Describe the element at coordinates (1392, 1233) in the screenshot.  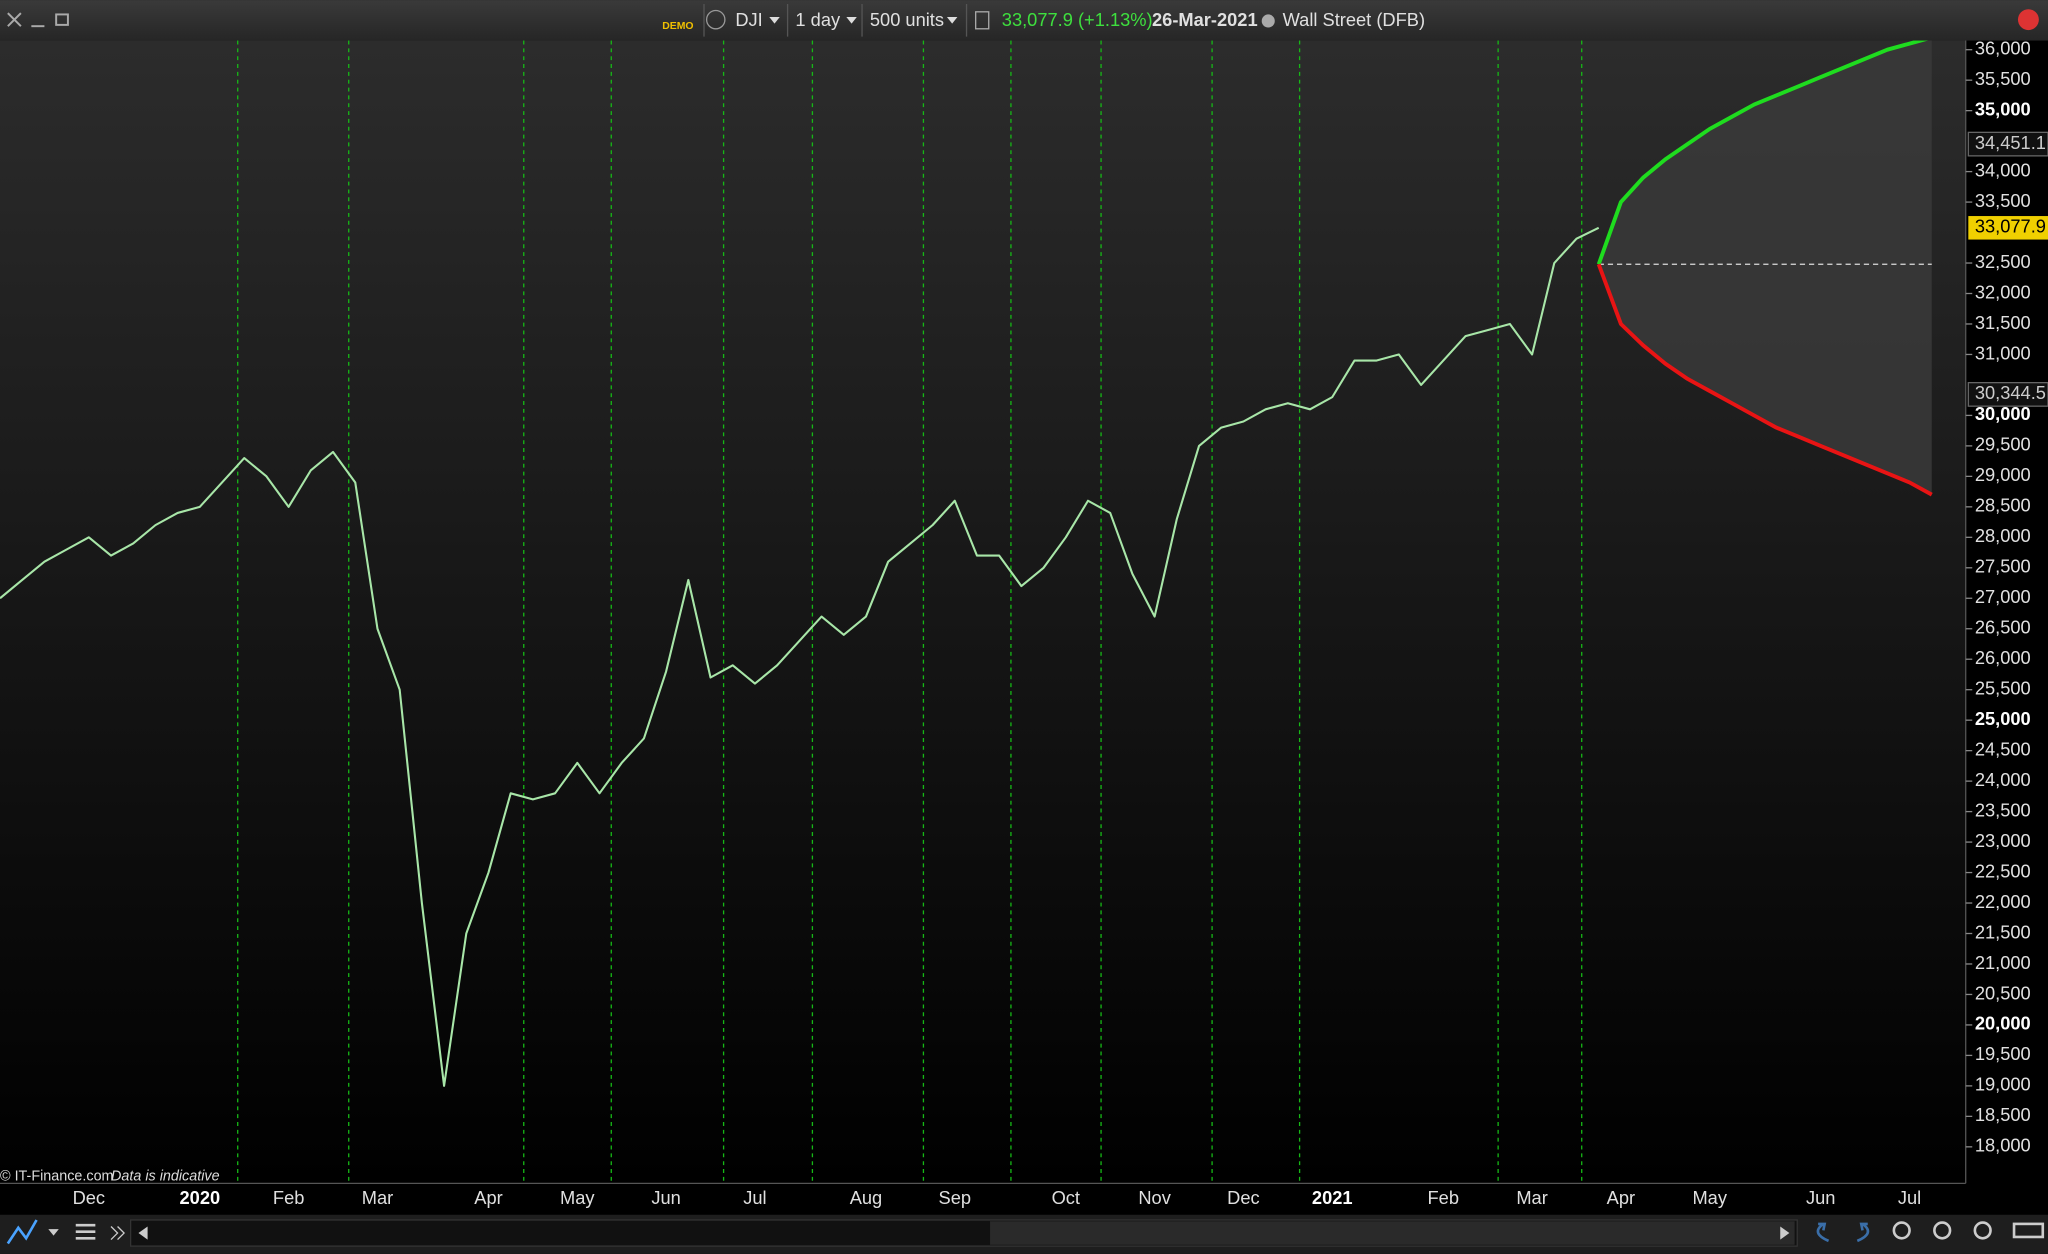
I see `scroll-thumb` at that location.